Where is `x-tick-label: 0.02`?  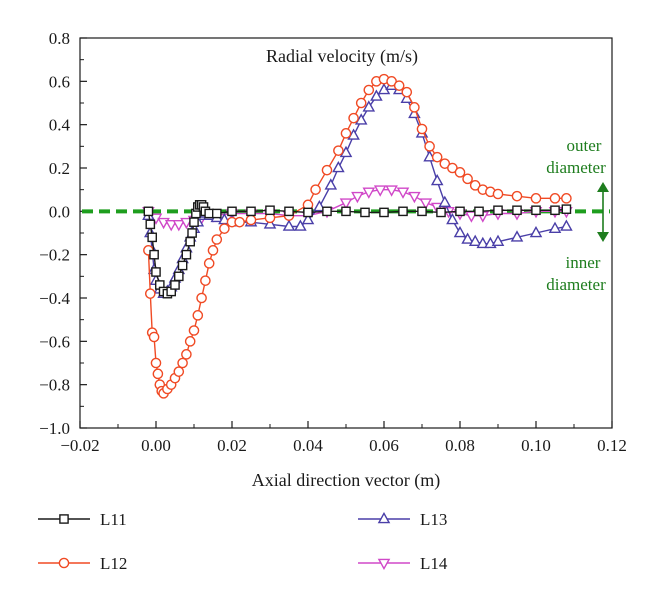
x-tick-label: 0.02 is located at coordinates (232, 445).